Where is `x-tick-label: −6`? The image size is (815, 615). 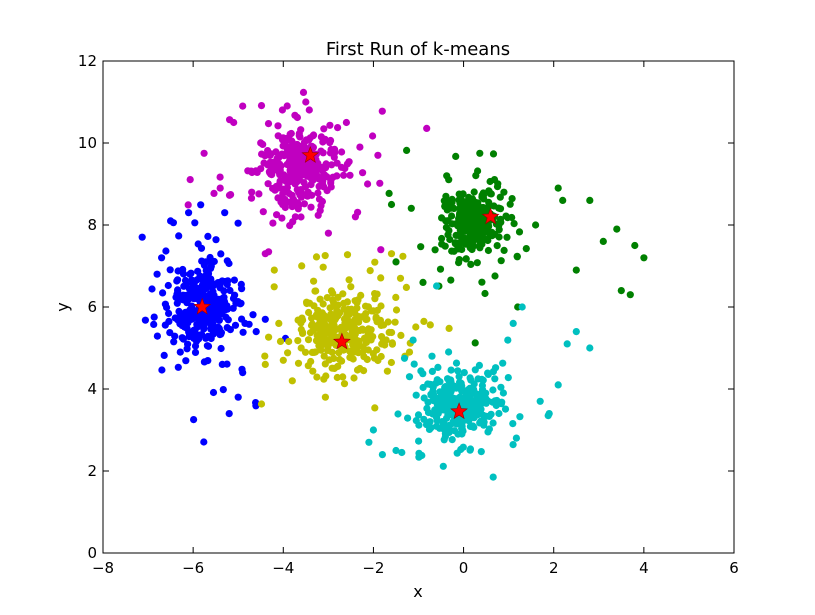 x-tick-label: −6 is located at coordinates (193, 568).